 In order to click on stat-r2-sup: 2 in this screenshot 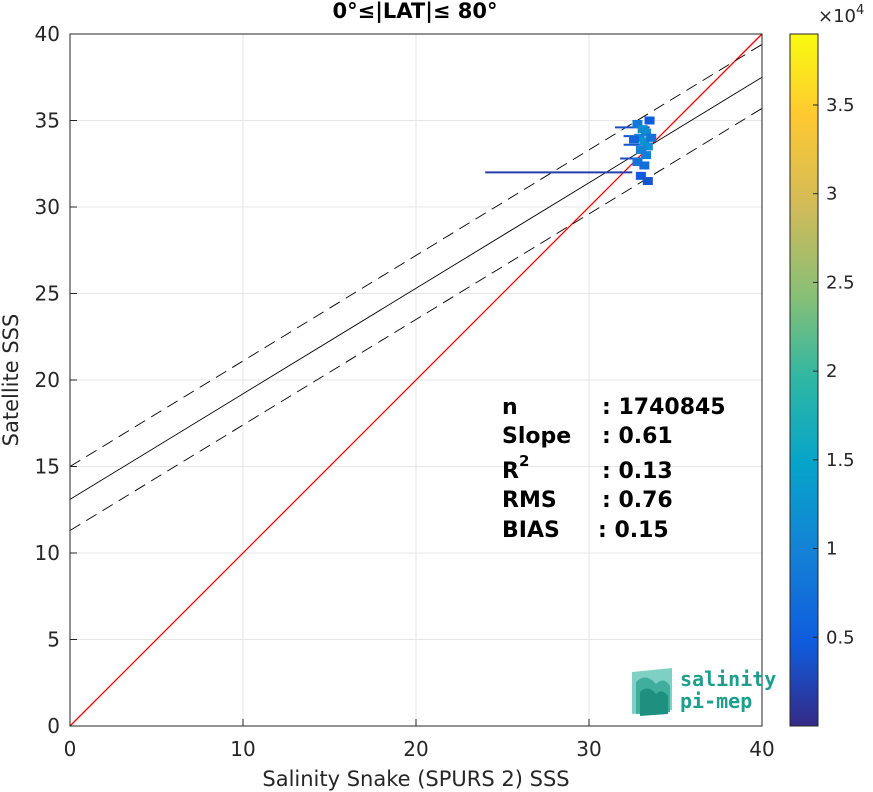, I will do `click(524, 461)`.